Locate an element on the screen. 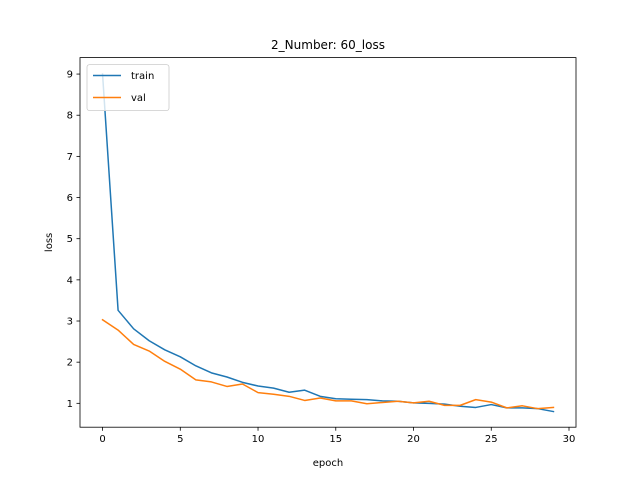 Image resolution: width=640 pixels, height=480 pixels. y-tick-label: 3 is located at coordinates (70, 322).